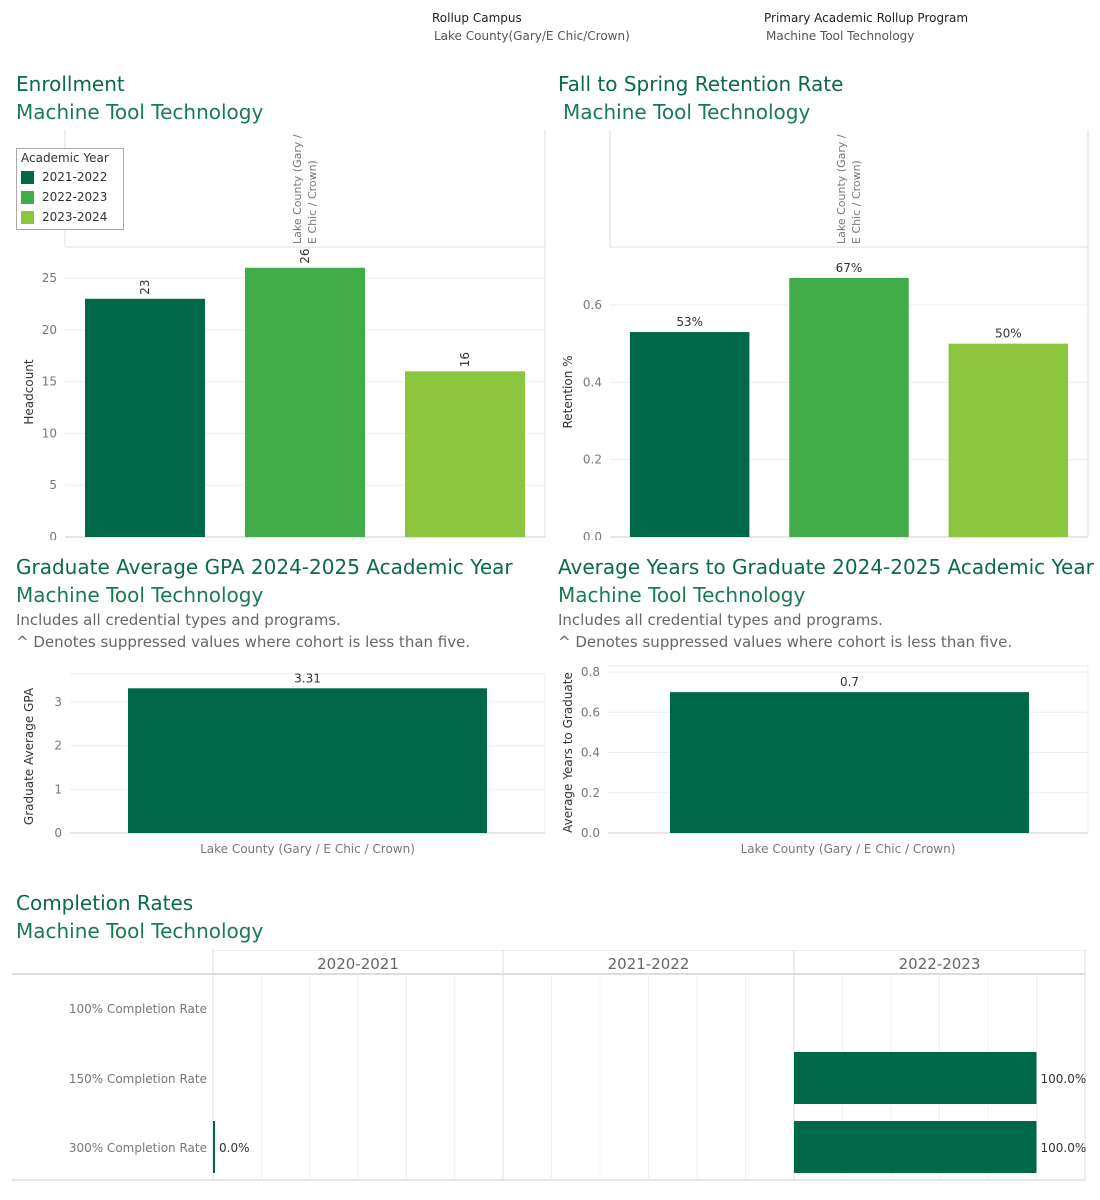 The image size is (1100, 1200). What do you see at coordinates (940, 964) in the screenshot?
I see `column-header-2022-2023: 2022-2023` at bounding box center [940, 964].